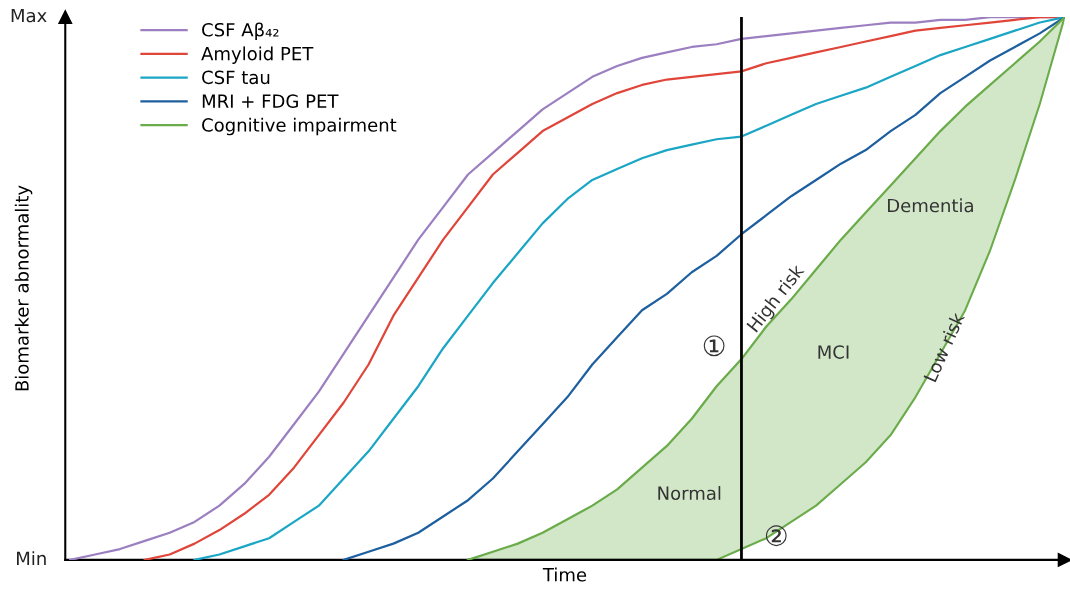 The height and width of the screenshot is (590, 1070). What do you see at coordinates (236, 77) in the screenshot?
I see `legend-label: CSF tau` at bounding box center [236, 77].